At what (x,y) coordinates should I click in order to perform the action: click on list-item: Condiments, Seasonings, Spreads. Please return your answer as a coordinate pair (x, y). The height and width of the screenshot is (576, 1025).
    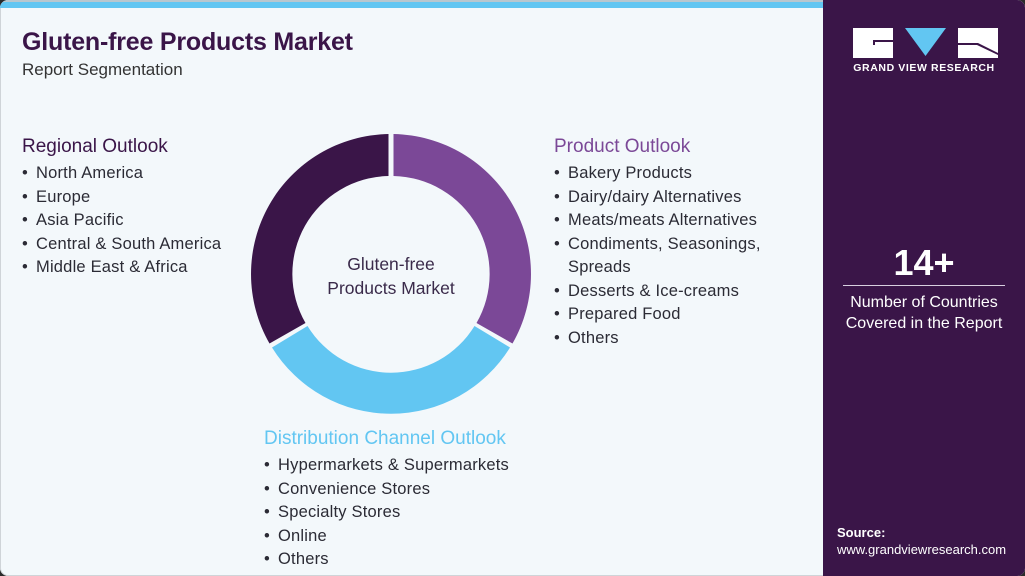
    Looking at the image, I should click on (671, 256).